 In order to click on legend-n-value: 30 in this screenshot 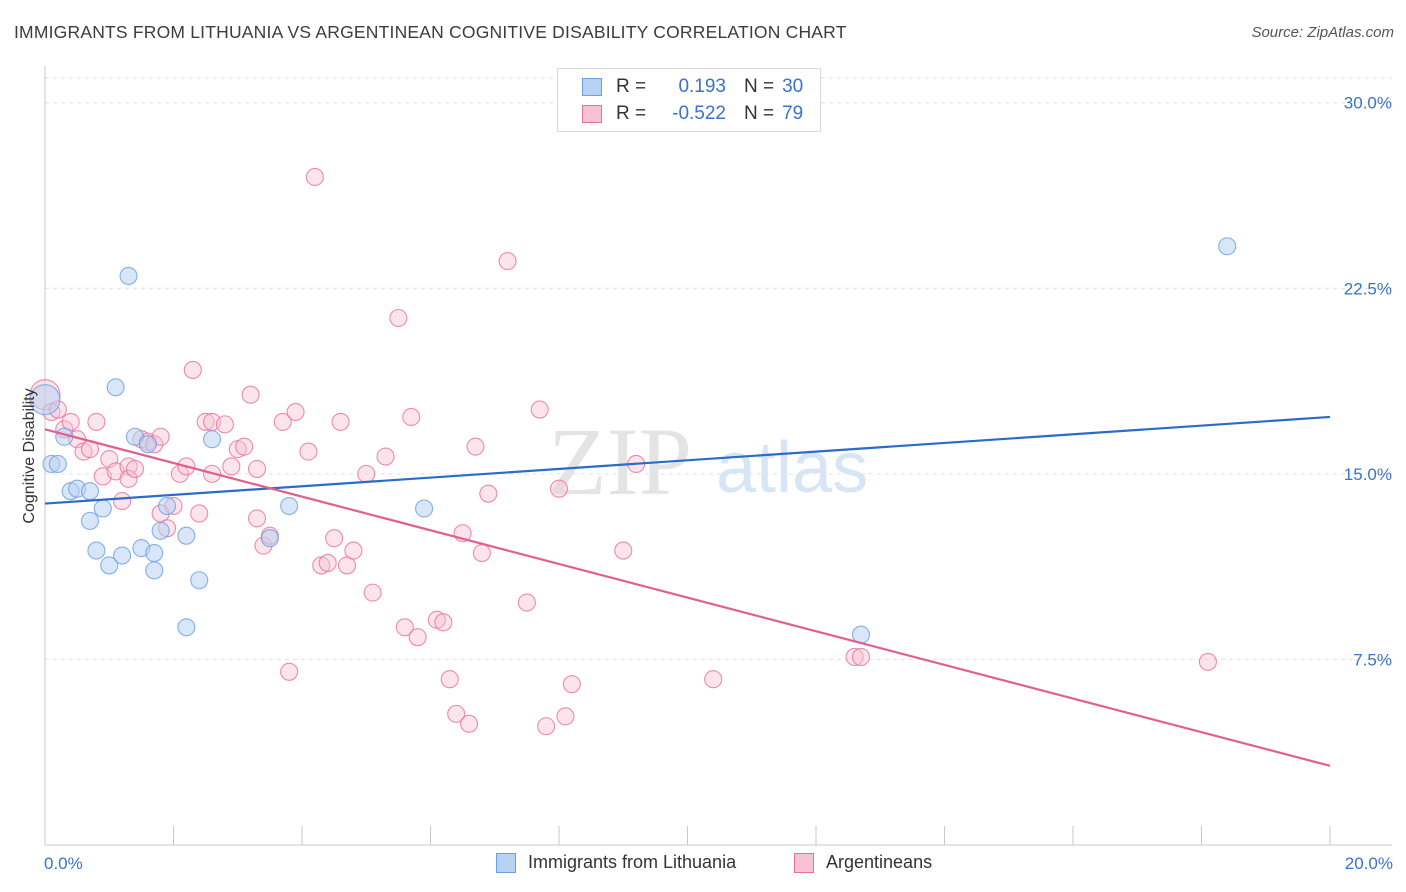, I will do `click(793, 86)`.